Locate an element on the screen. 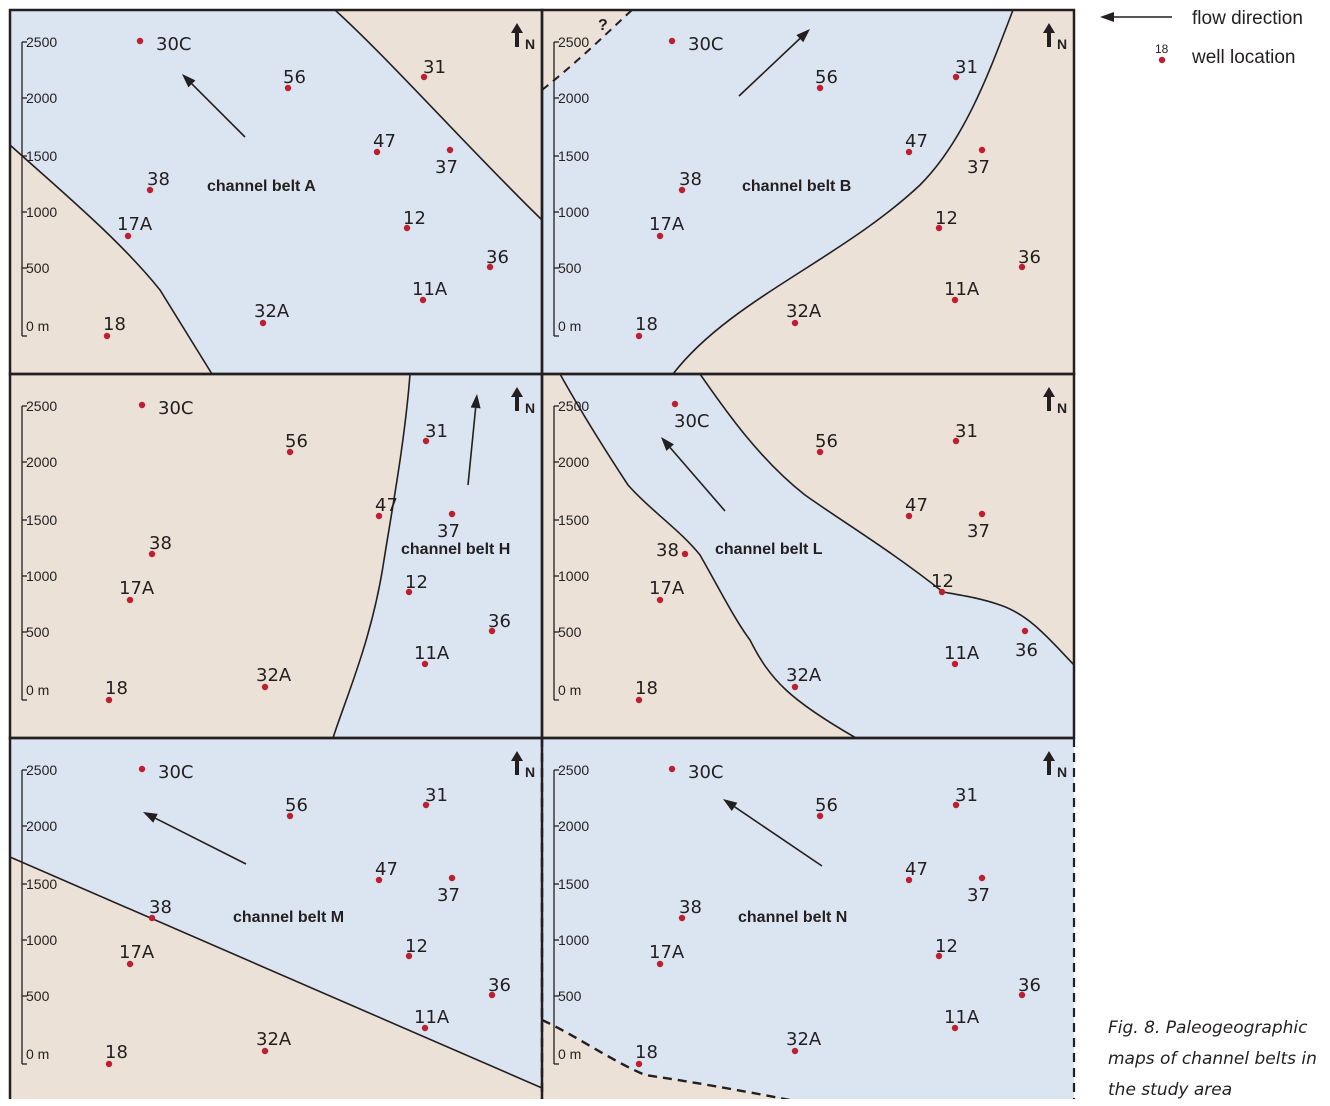 This screenshot has width=1330, height=1106. well-label: 36 is located at coordinates (1026, 650).